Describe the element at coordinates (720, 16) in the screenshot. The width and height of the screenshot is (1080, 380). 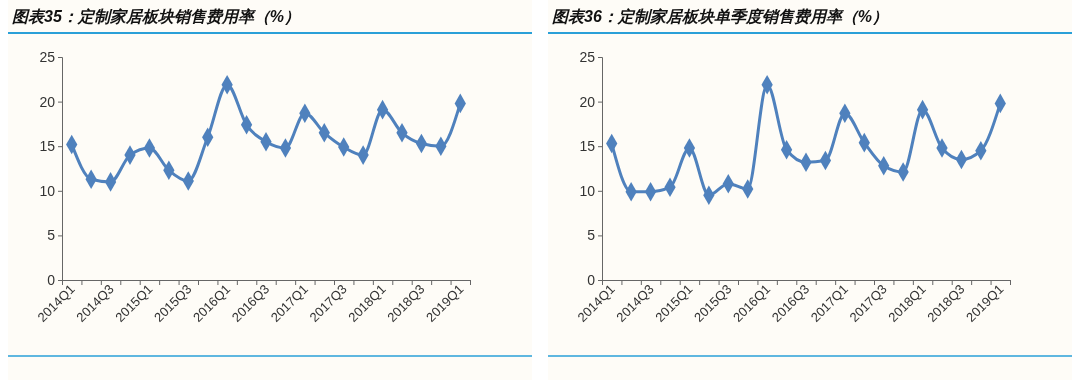
I see `chart-title: 图表36：定制家居板块单季度销售费用率（%）` at that location.